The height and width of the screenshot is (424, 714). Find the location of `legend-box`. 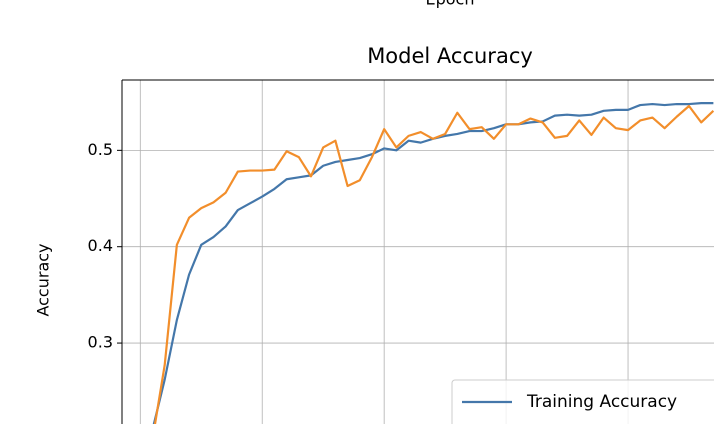

legend-box is located at coordinates (582, 401).